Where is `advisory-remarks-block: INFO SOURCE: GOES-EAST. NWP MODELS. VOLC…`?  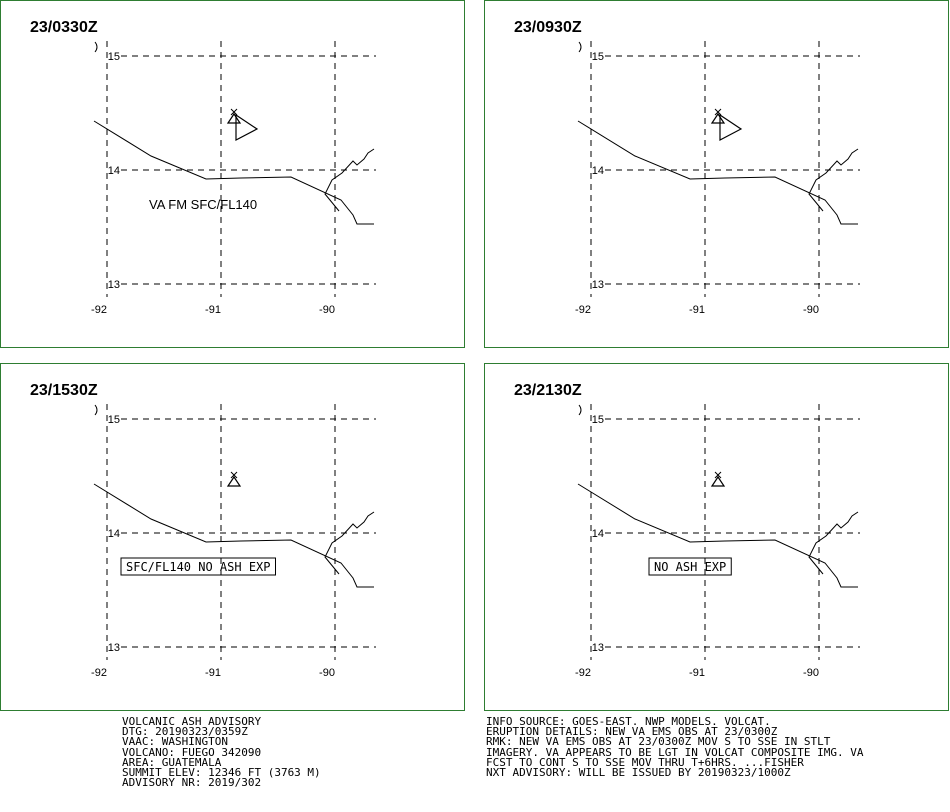
advisory-remarks-block: INFO SOURCE: GOES-EAST. NWP MODELS. VOLC… is located at coordinates (675, 747).